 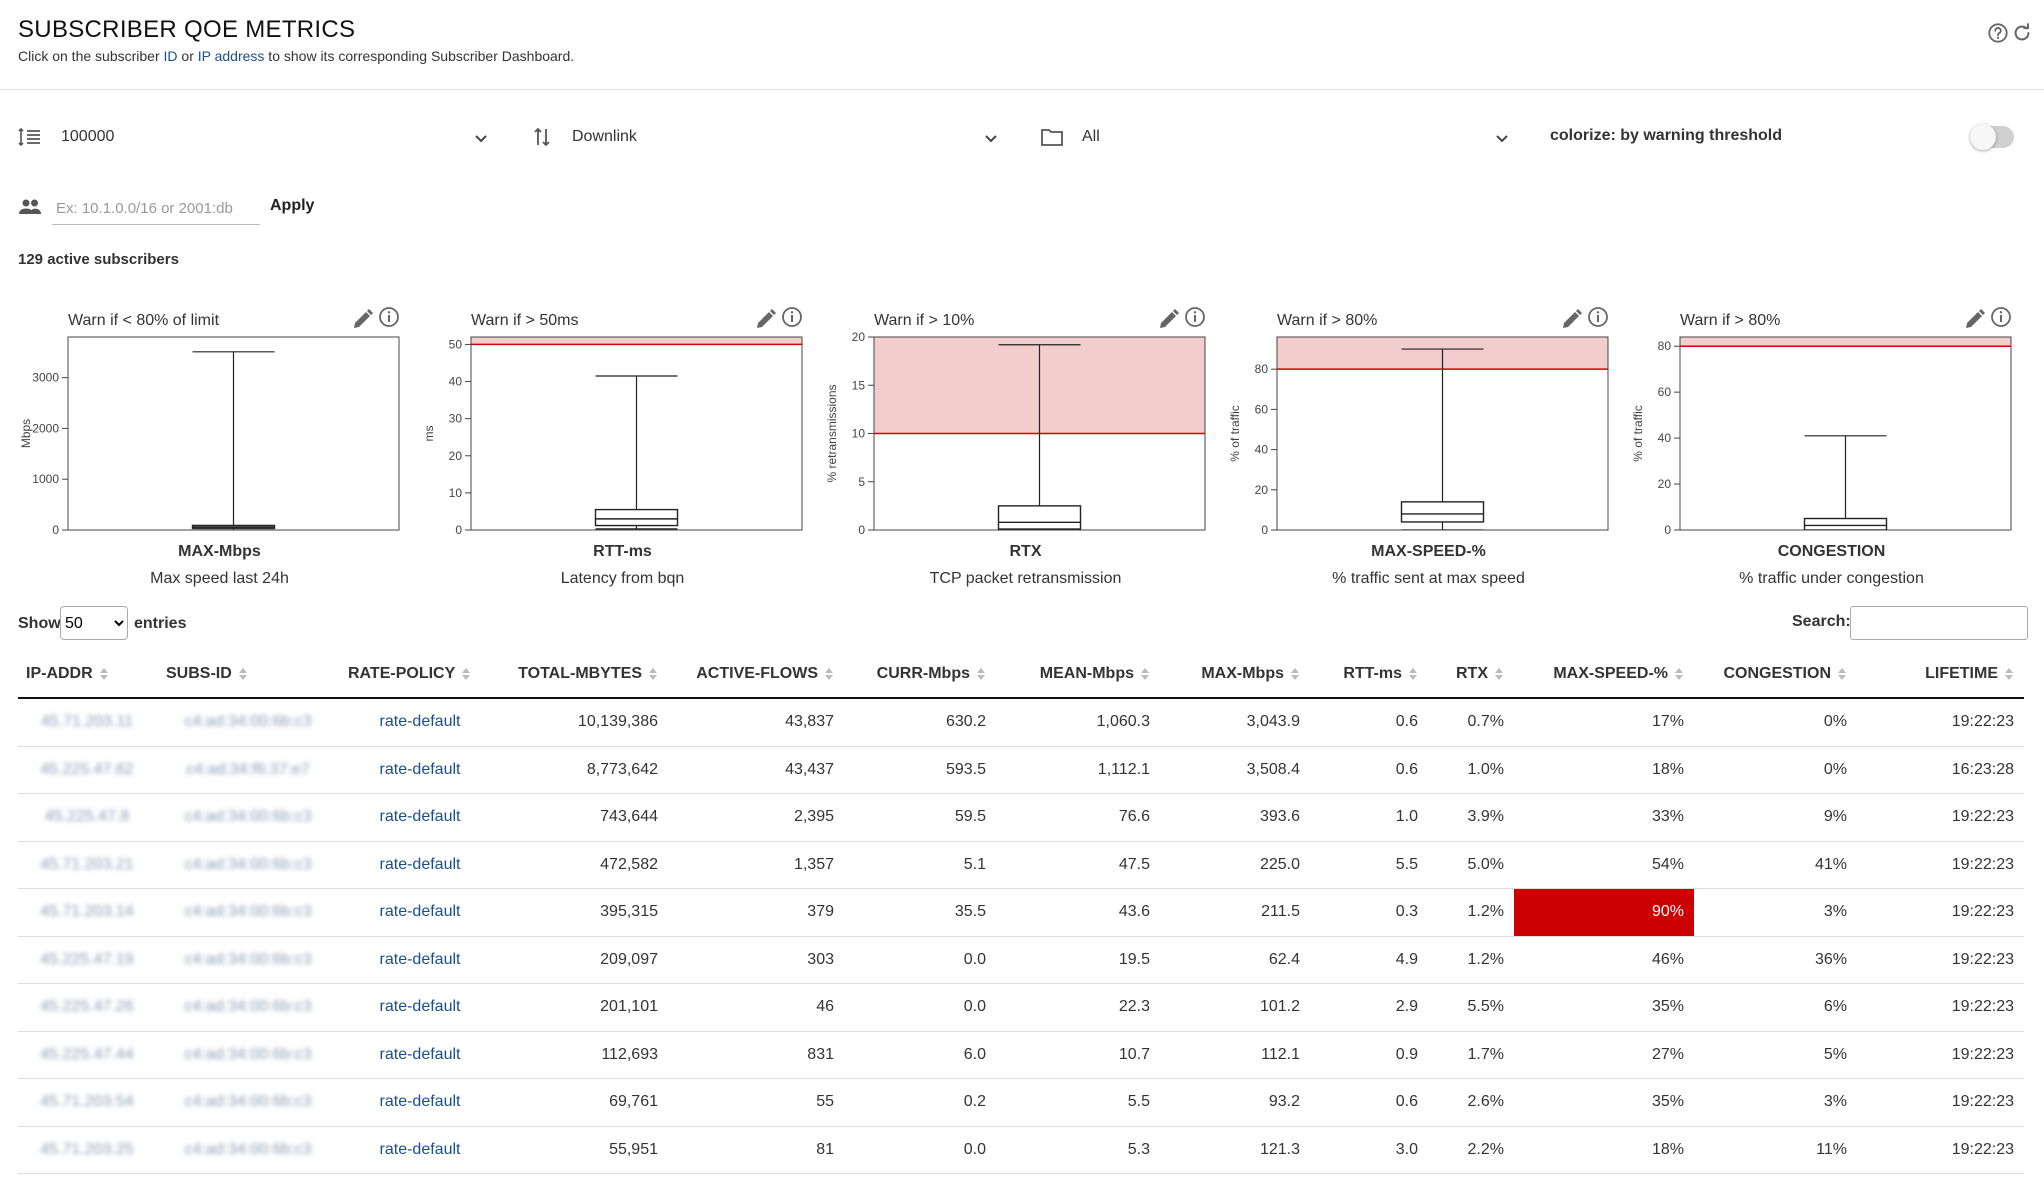 I want to click on cell-ip: 45.71.203.14, so click(x=88, y=912).